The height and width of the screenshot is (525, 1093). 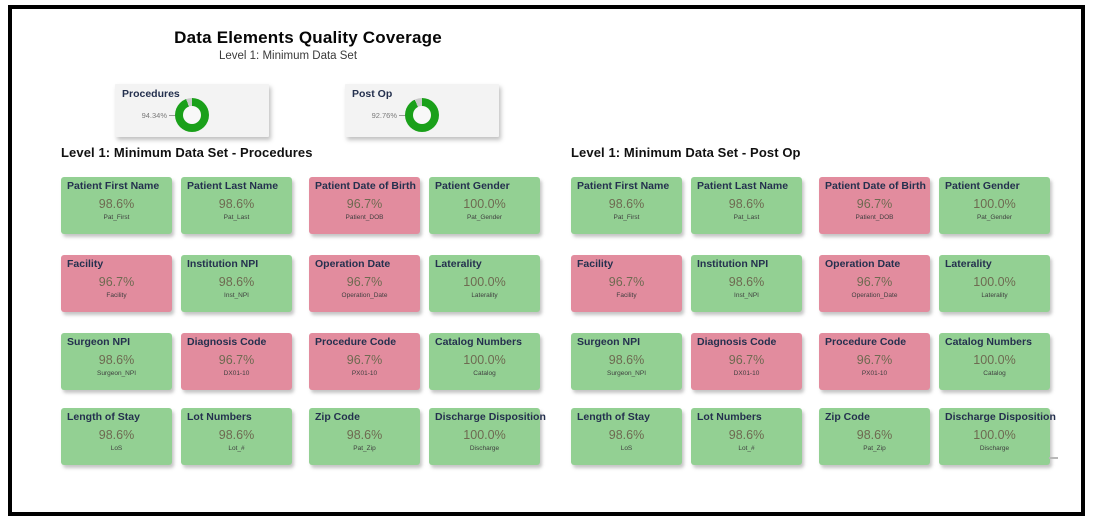 I want to click on kpi-card-title: Patient First Name, so click(x=113, y=186).